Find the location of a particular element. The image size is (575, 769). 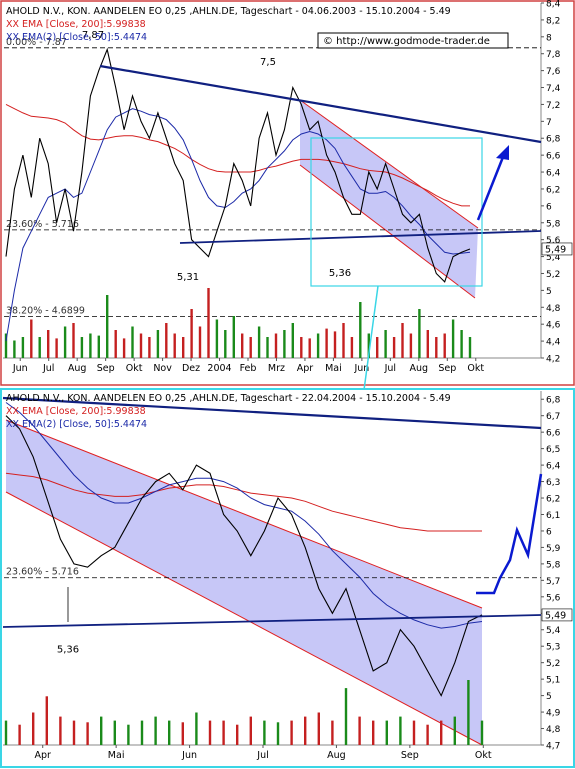

price-annotation: 7,5 is located at coordinates (268, 62).